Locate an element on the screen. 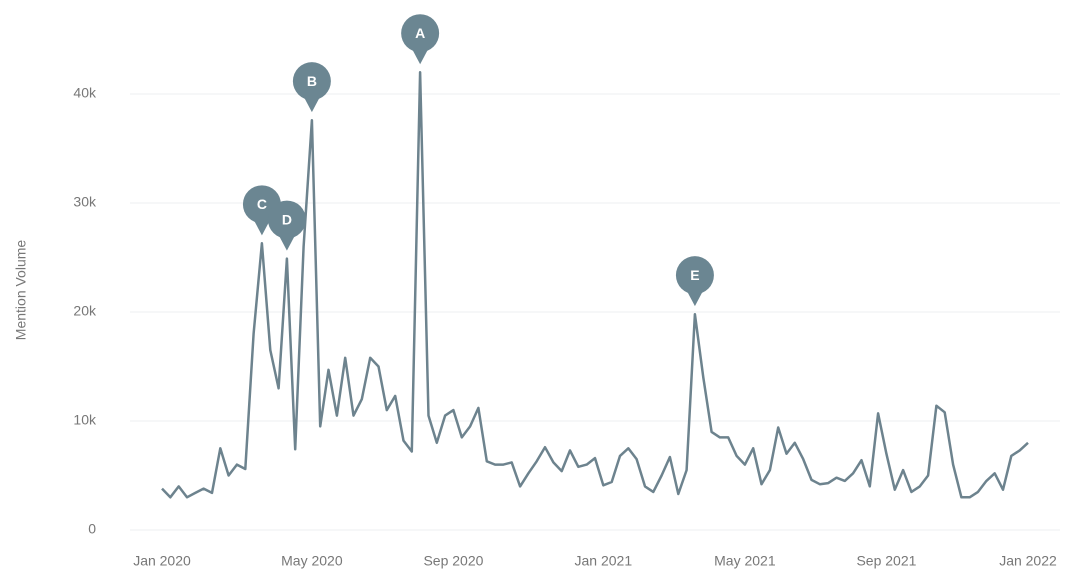  annotation-marker: A is located at coordinates (420, 39).